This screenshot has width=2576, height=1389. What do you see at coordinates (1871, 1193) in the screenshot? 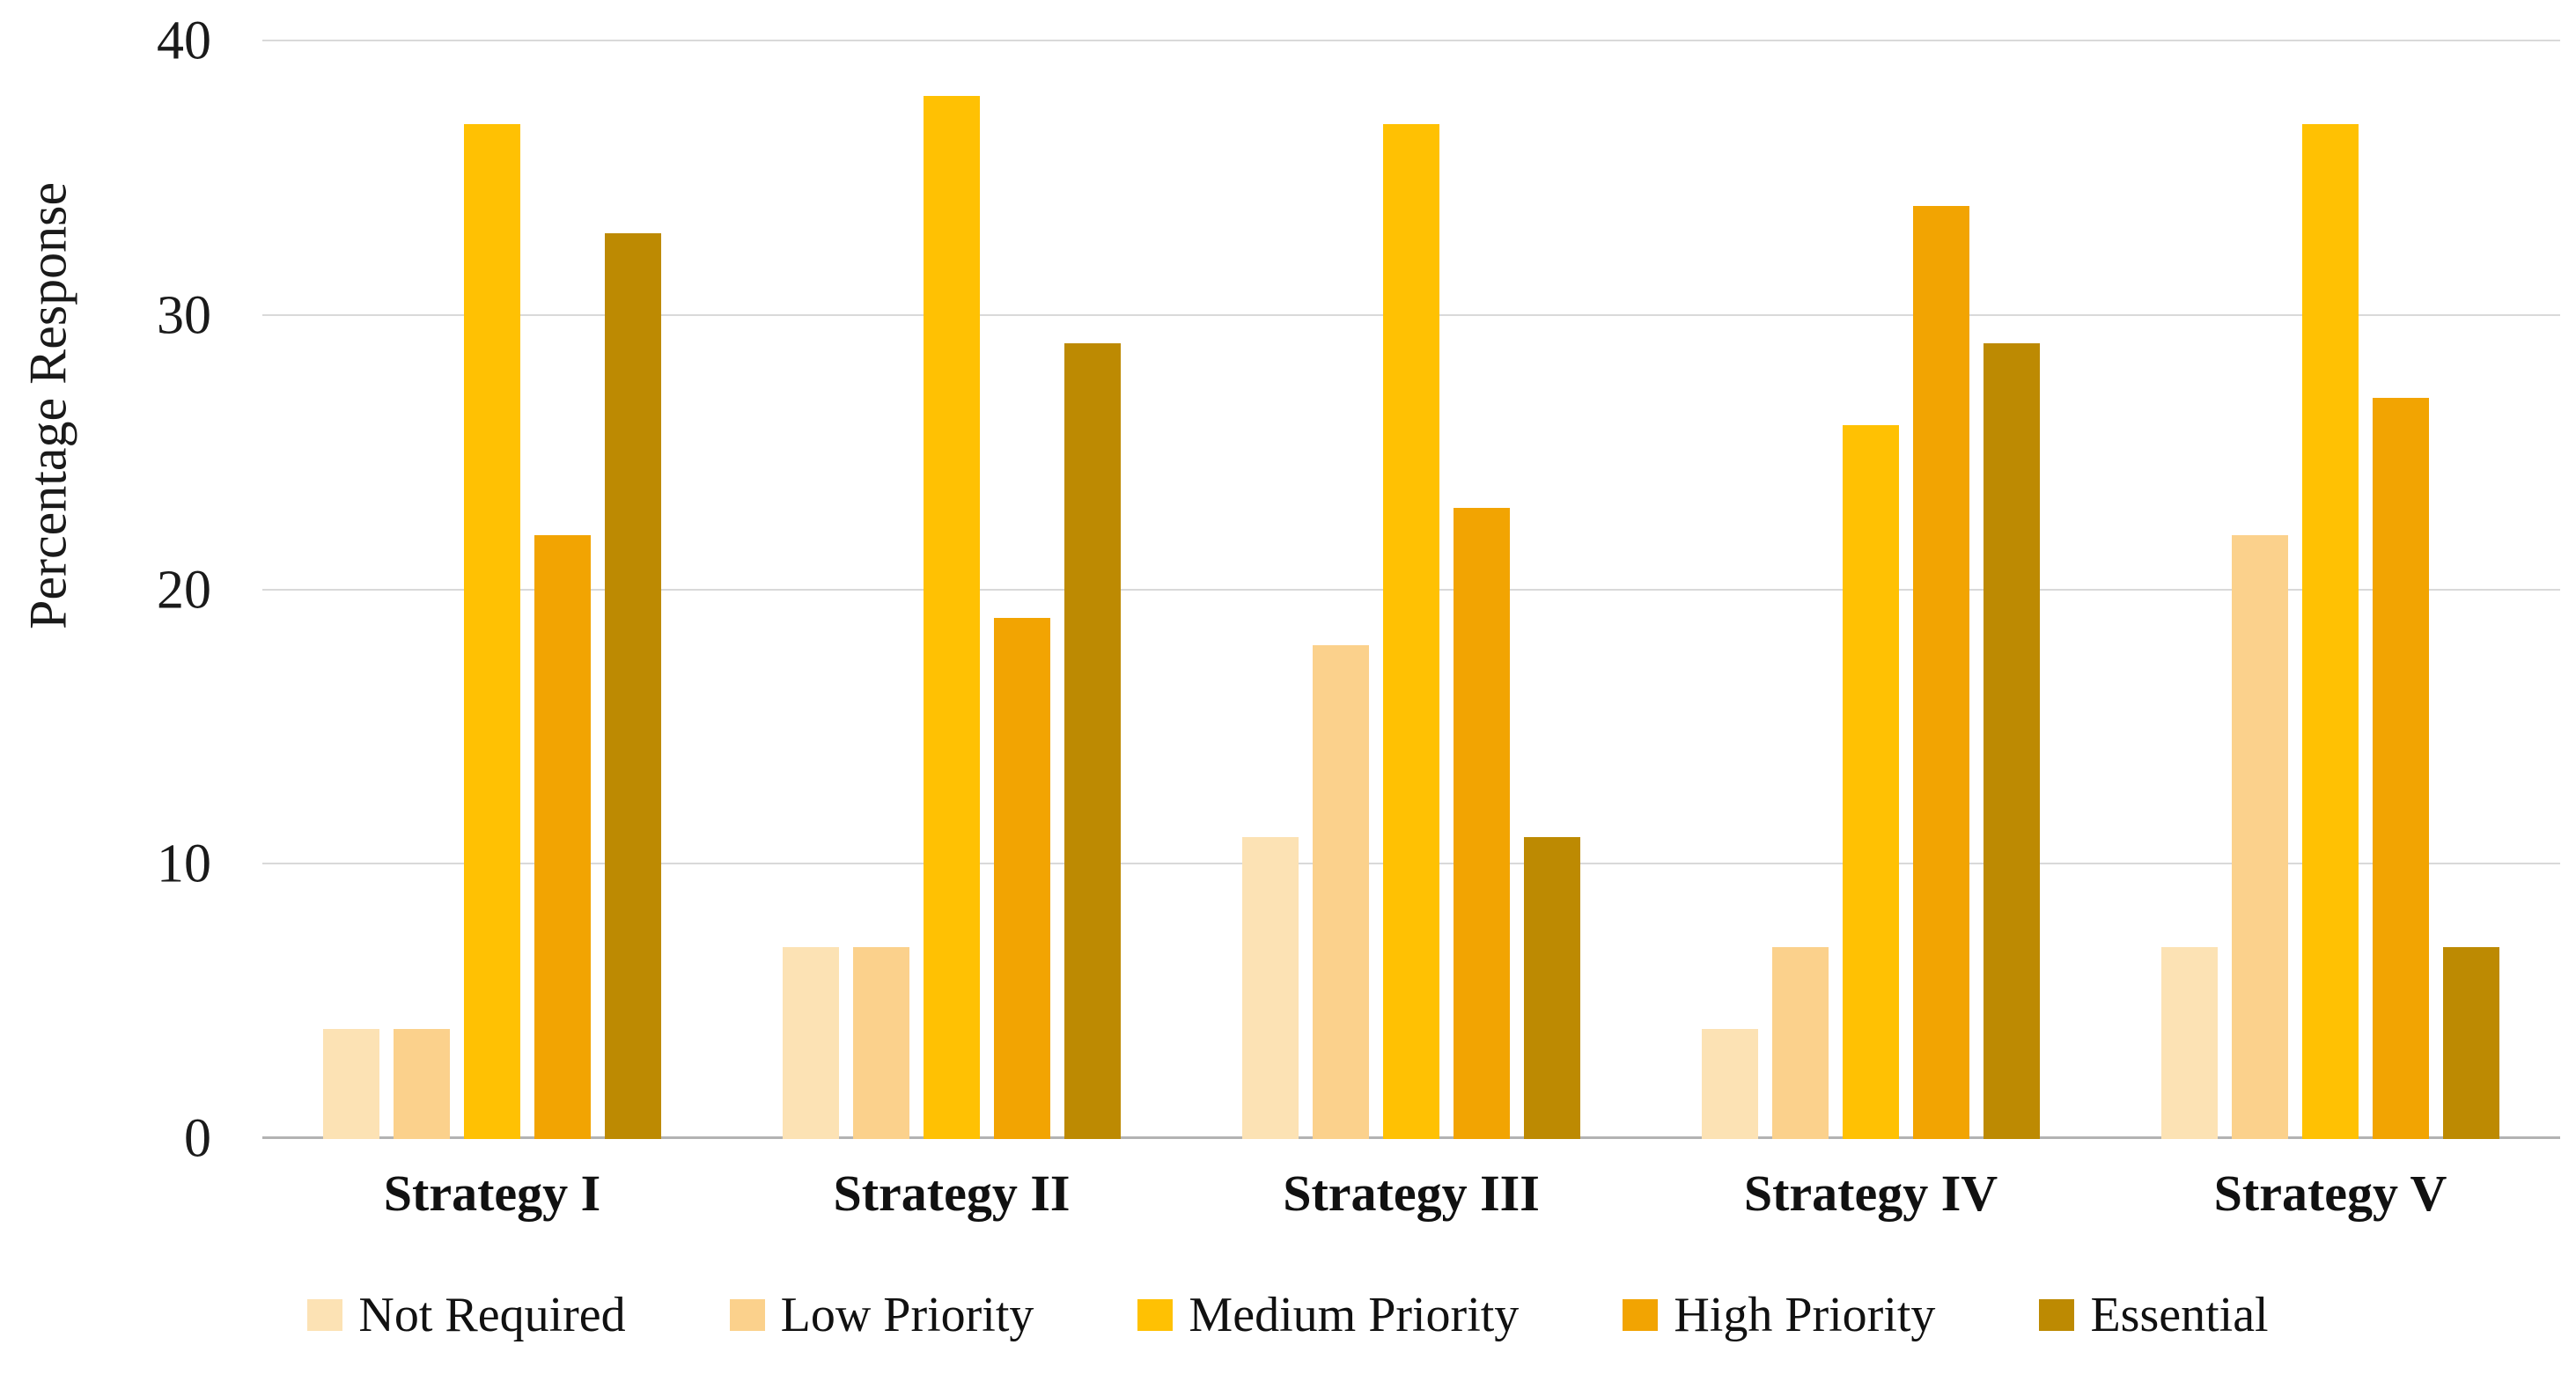
I see `category-label: Strategy IV` at bounding box center [1871, 1193].